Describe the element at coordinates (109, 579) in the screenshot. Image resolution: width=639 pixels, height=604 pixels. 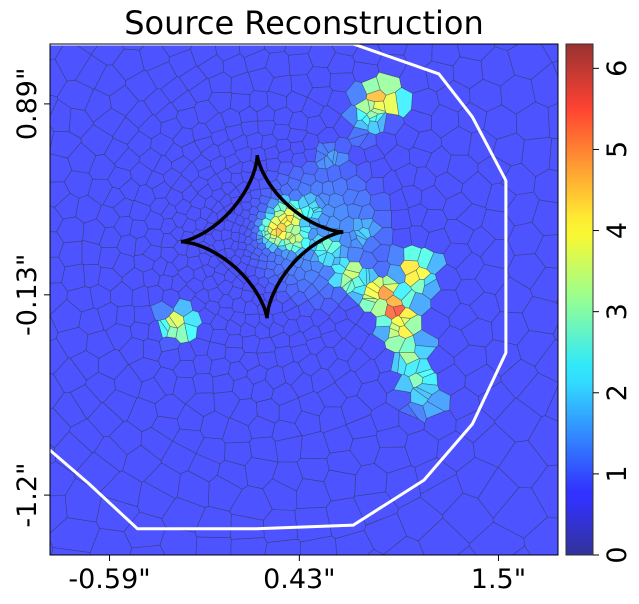
I see `x-tick-label: -0.59"` at that location.